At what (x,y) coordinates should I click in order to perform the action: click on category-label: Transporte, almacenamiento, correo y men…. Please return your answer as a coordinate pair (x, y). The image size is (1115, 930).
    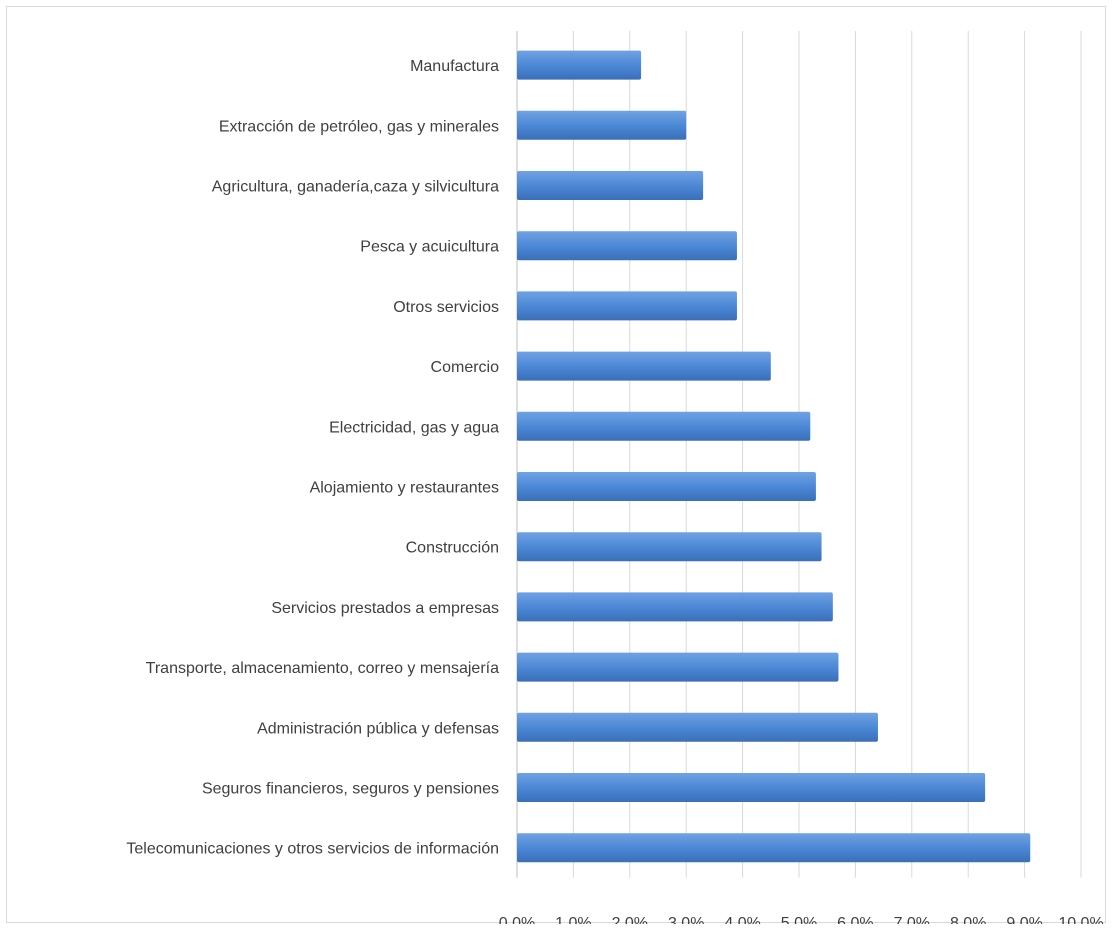
    Looking at the image, I should click on (322, 668).